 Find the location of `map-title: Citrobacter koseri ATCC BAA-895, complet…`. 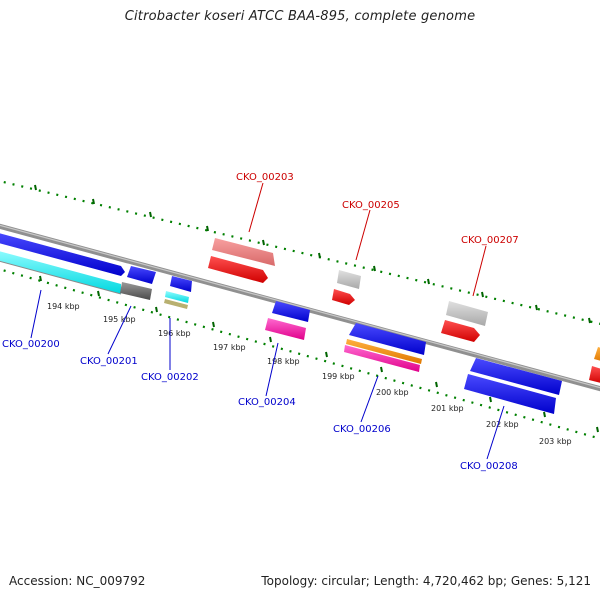

map-title: Citrobacter koseri ATCC BAA-895, complet… is located at coordinates (300, 16).